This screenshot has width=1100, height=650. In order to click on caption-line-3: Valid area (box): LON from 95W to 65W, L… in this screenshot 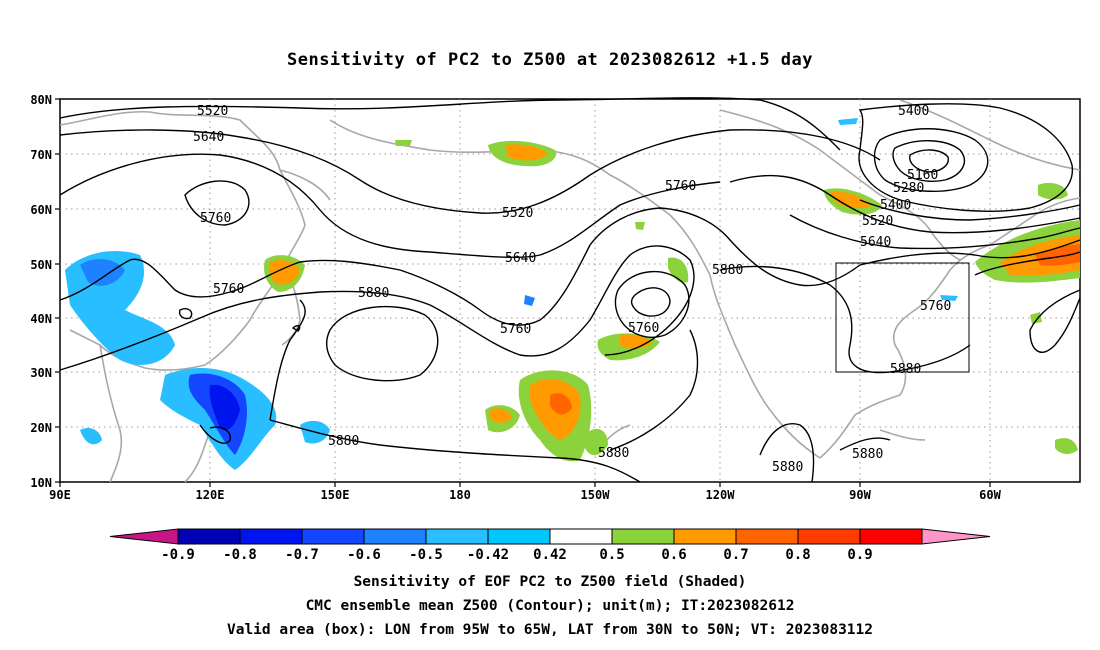, I will do `click(549, 630)`.